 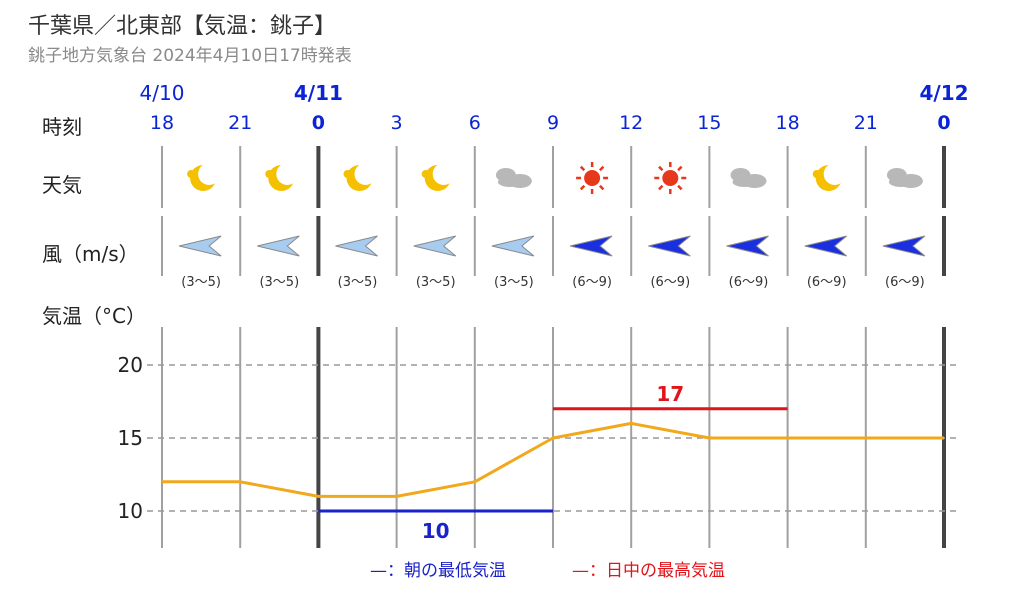 I want to click on page-title: 千葉県／北東部【気温：銚子】, so click(x=182, y=26).